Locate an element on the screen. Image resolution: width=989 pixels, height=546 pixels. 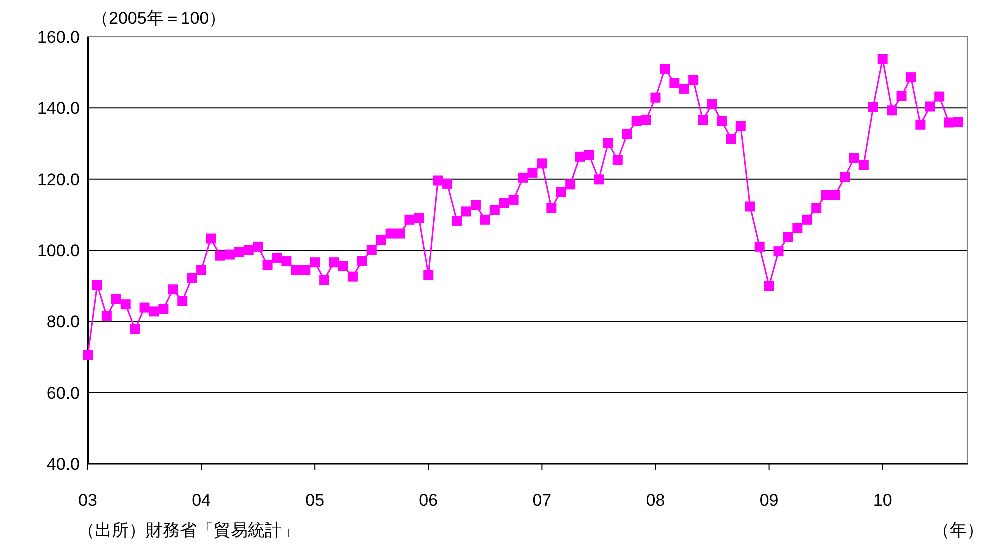
y-tick-label: 80.0 is located at coordinates (63, 322).